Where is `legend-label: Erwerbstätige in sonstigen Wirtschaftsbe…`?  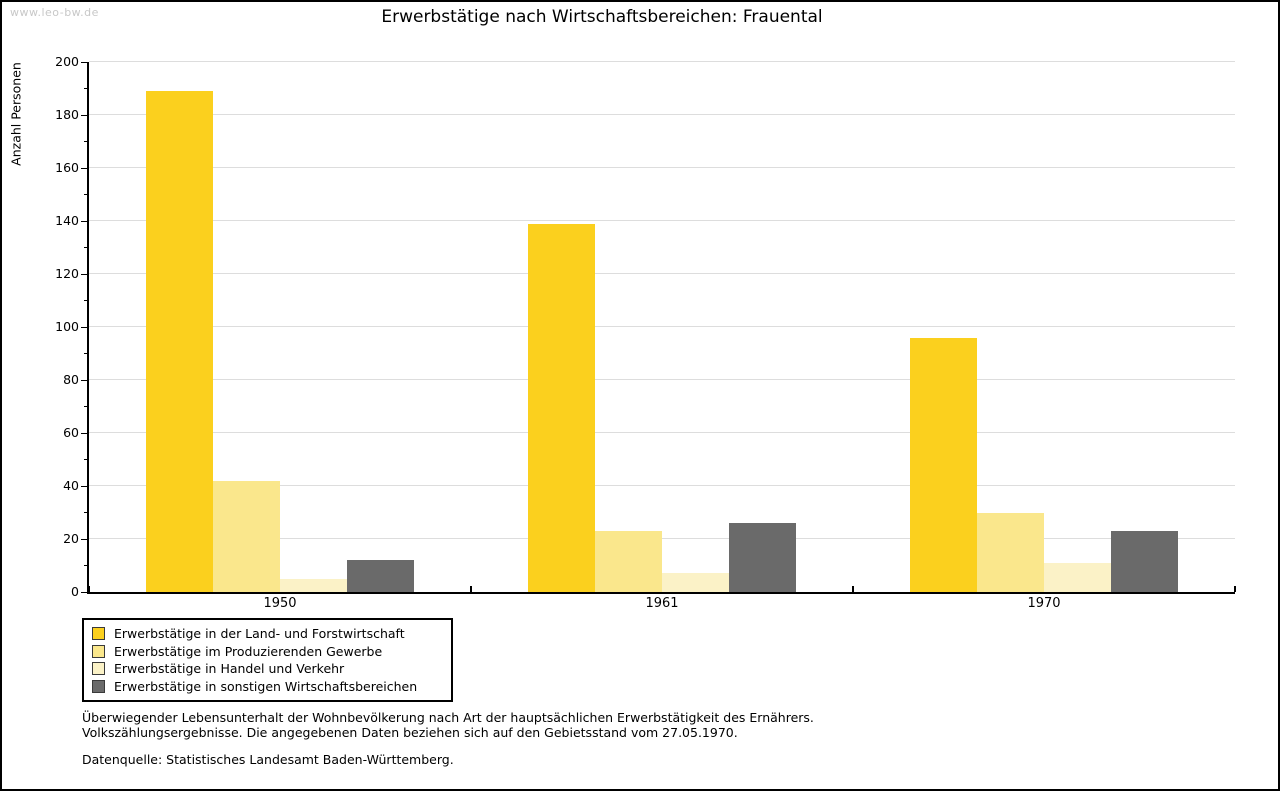 legend-label: Erwerbstätige in sonstigen Wirtschaftsbe… is located at coordinates (266, 686).